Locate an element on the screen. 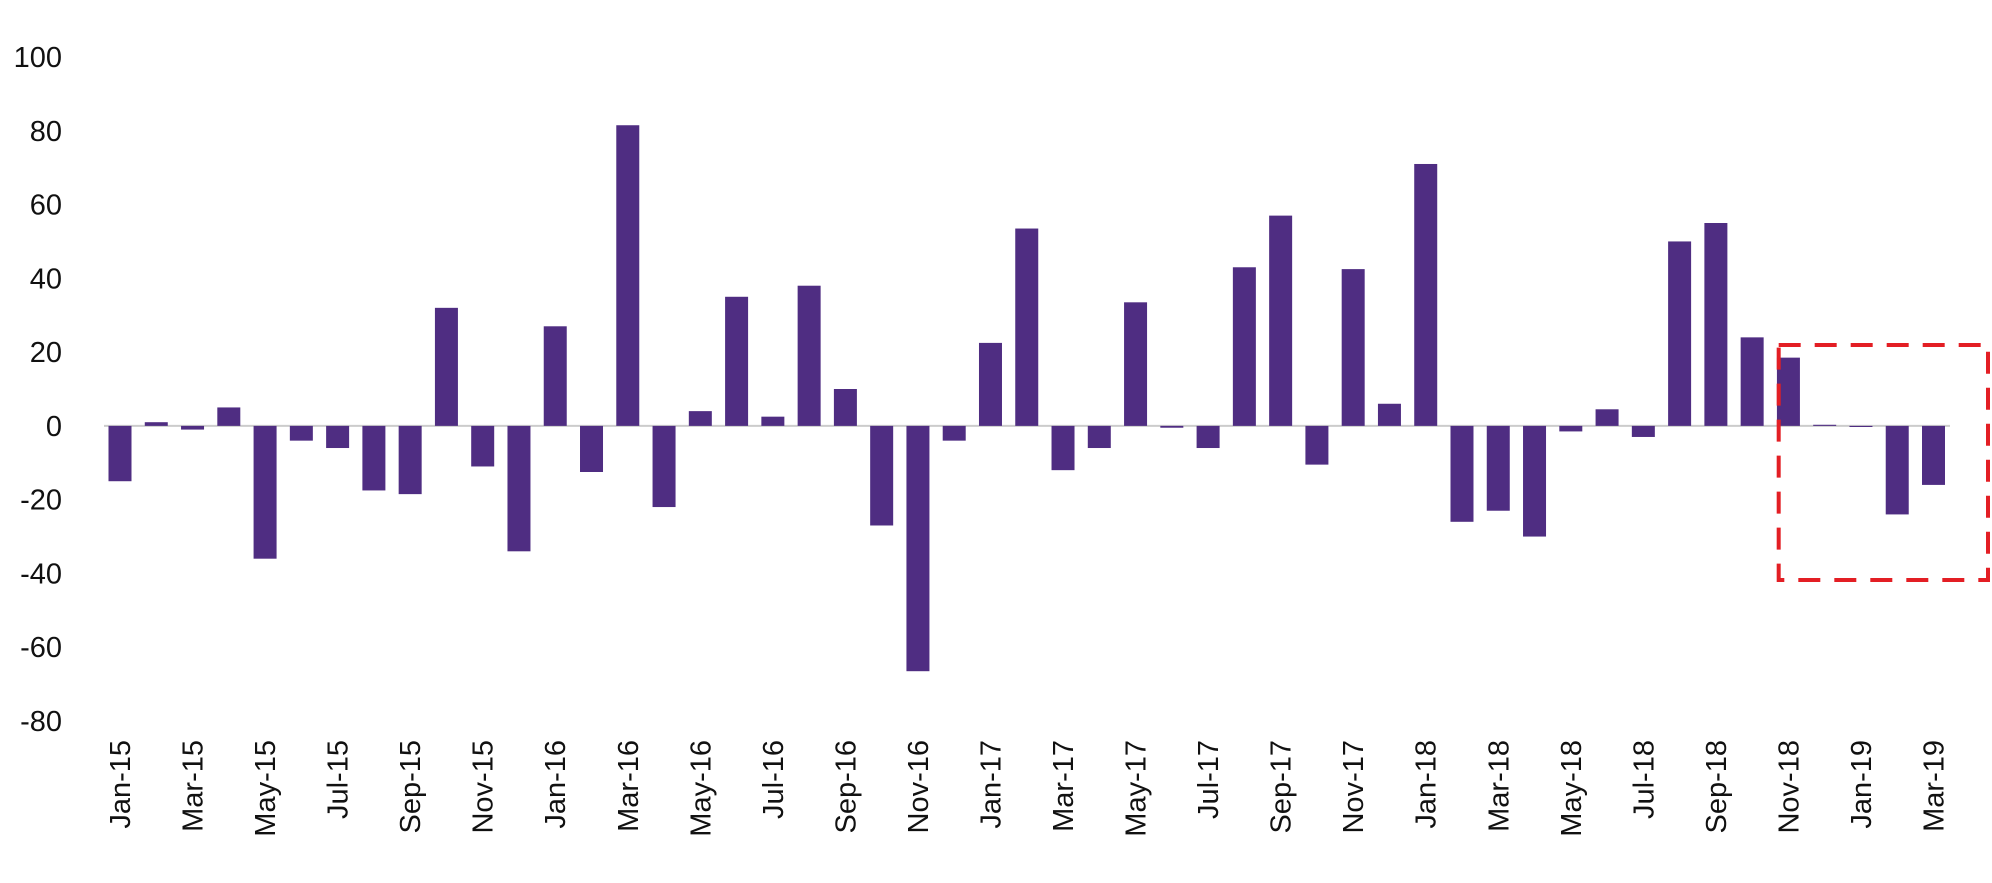  x-tick-label: Nov-15 is located at coordinates (484, 787).